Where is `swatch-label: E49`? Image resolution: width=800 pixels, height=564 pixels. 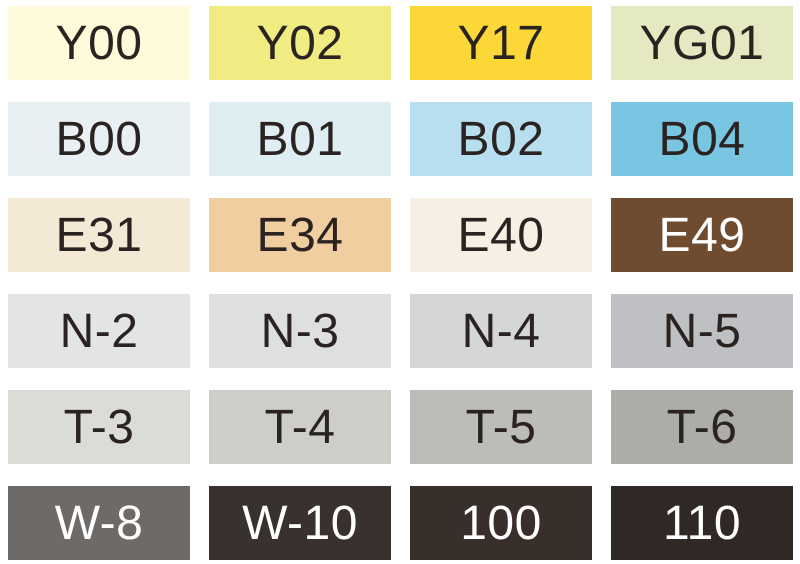
swatch-label: E49 is located at coordinates (702, 235).